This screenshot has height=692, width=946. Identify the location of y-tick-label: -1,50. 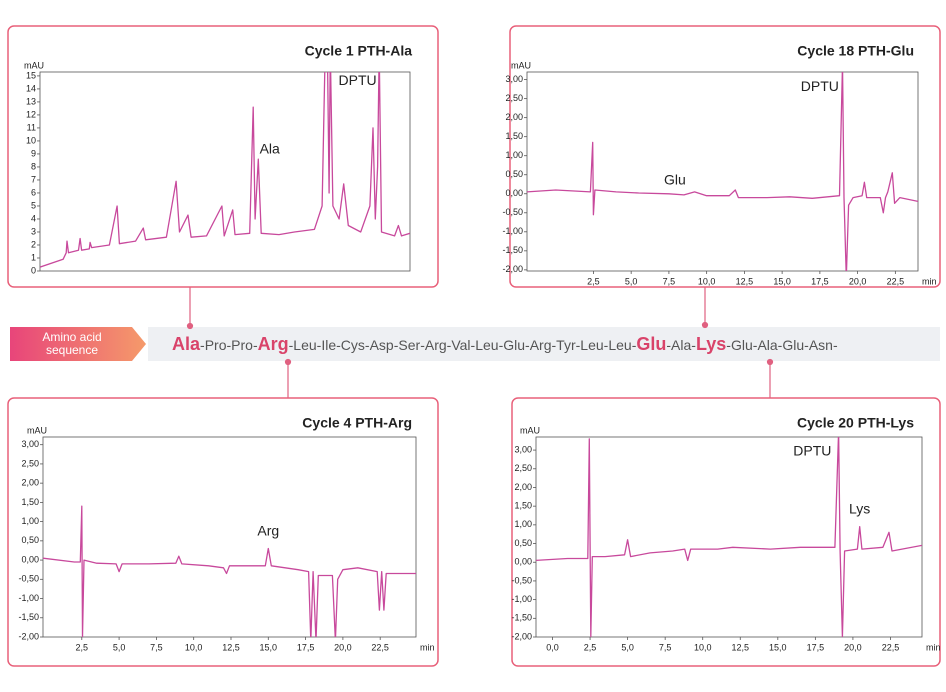
(28, 617).